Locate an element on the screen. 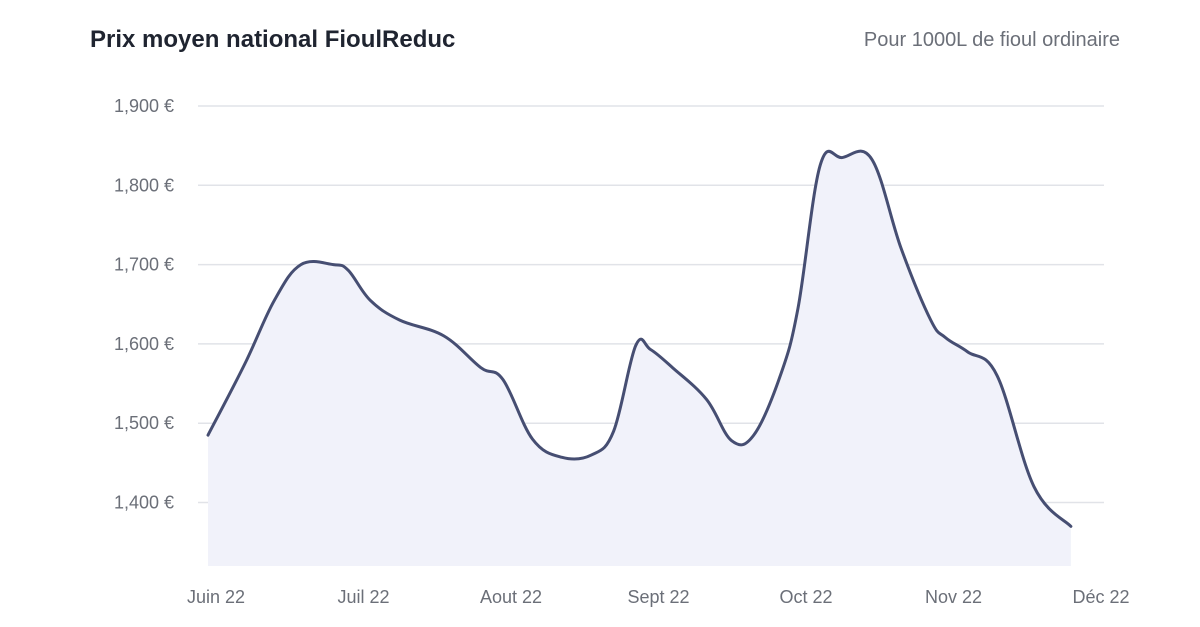  x-tick-label: Sept 22 is located at coordinates (658, 597).